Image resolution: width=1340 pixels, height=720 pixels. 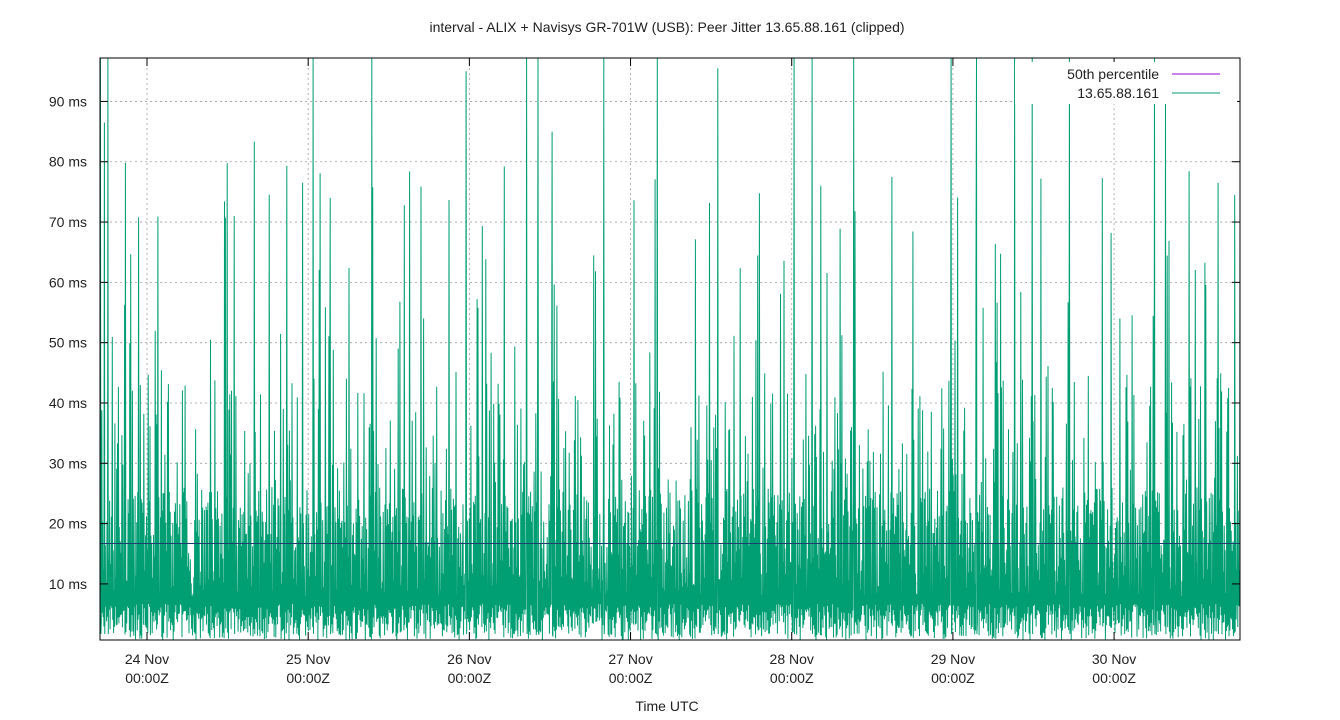 What do you see at coordinates (68, 101) in the screenshot?
I see `y-tick-label: 90 ms` at bounding box center [68, 101].